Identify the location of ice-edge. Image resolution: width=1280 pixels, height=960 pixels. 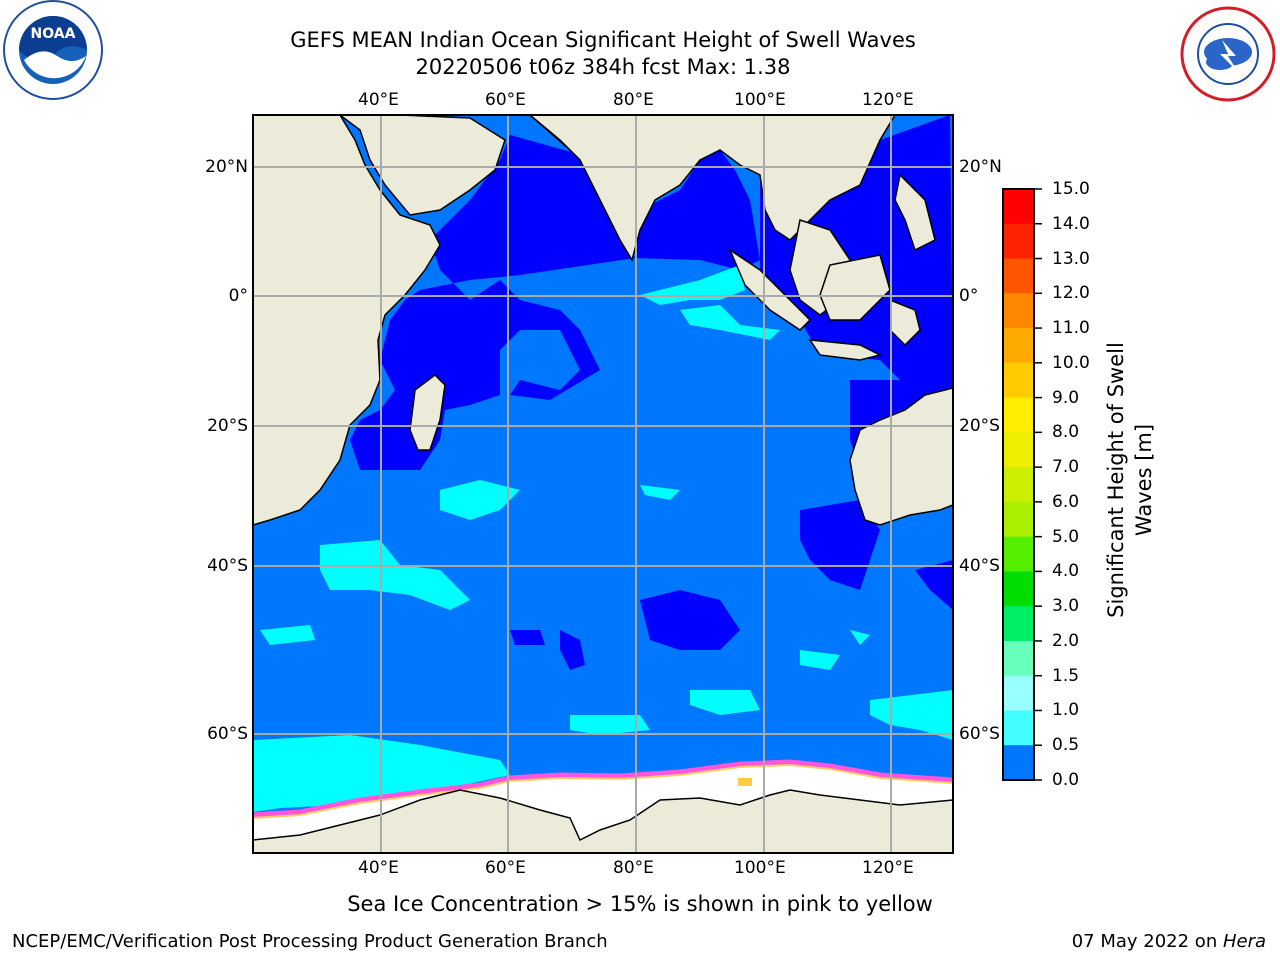
(603, 788).